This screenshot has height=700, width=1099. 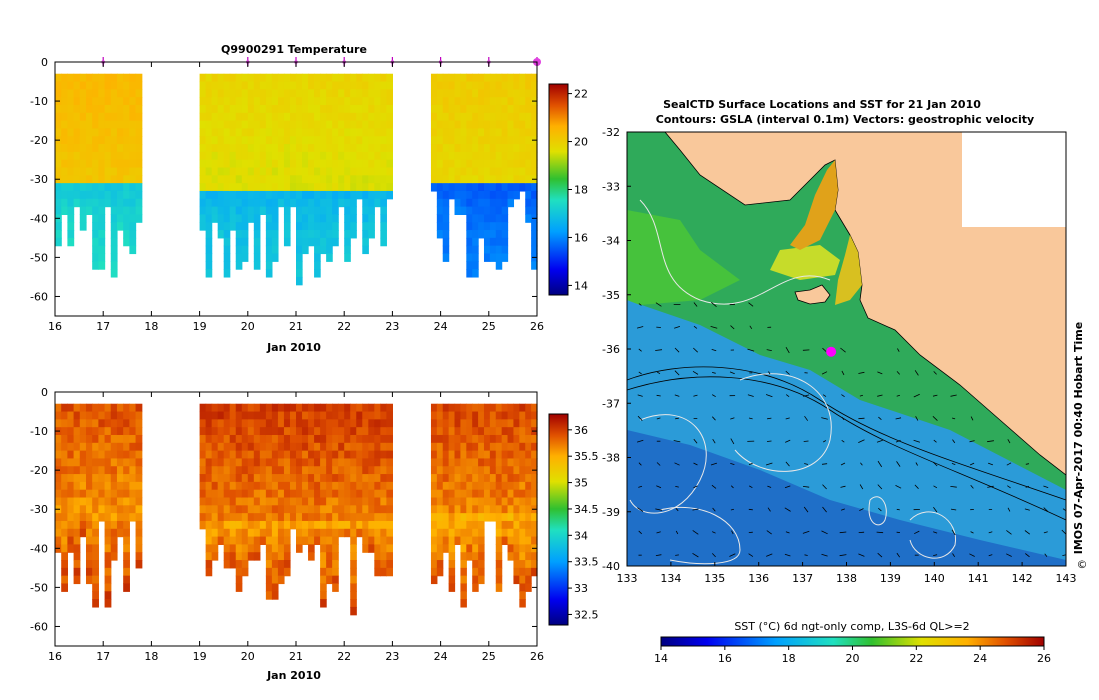 What do you see at coordinates (661, 658) in the screenshot?
I see `sst-colorbar-tick-label: 14` at bounding box center [661, 658].